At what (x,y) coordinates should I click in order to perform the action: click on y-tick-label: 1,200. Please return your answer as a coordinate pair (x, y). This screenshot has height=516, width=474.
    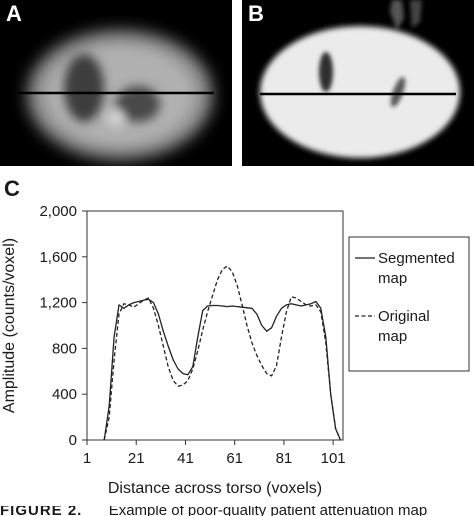
    Looking at the image, I should click on (58, 303).